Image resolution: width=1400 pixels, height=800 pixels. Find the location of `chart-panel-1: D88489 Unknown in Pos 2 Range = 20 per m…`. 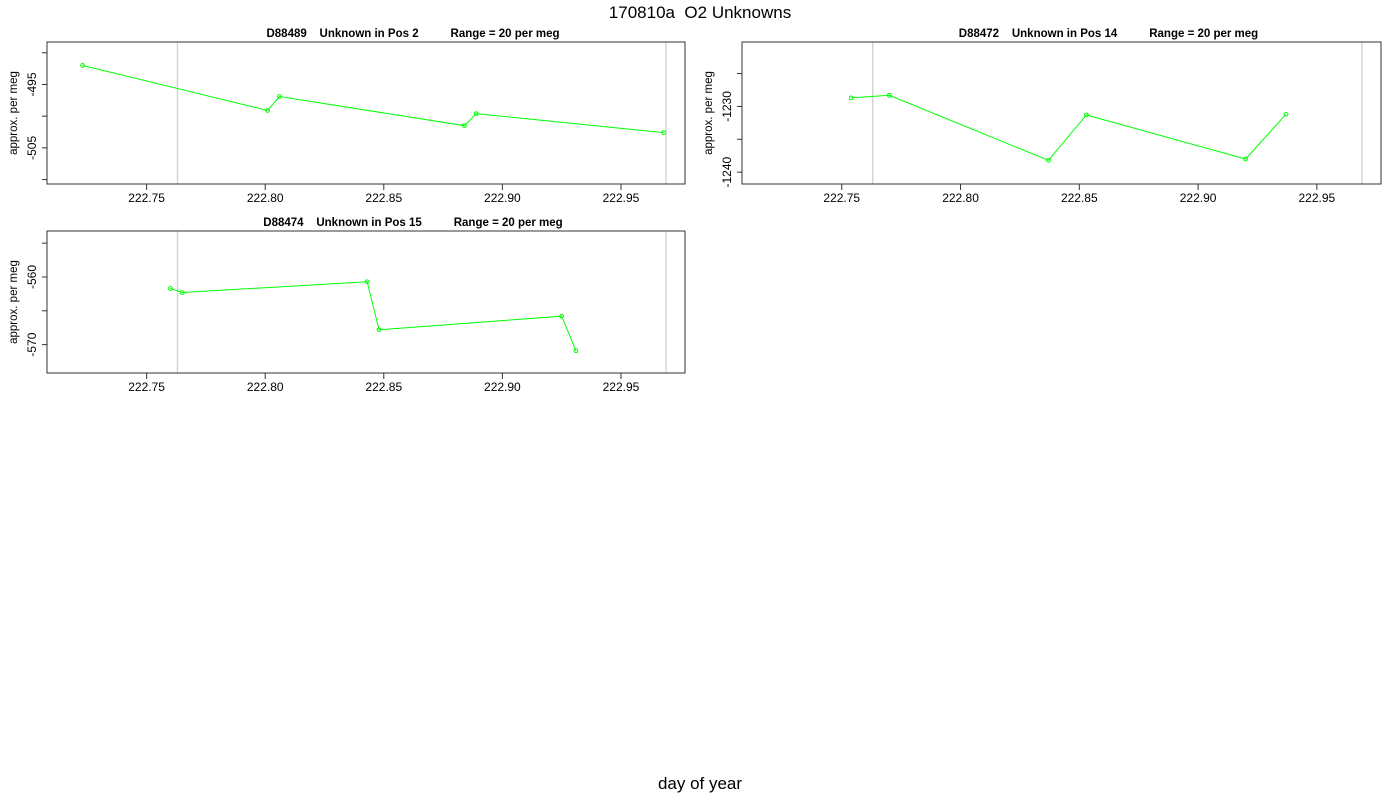

chart-panel-1: D88489 Unknown in Pos 2 Range = 20 per m… is located at coordinates (347, 116).